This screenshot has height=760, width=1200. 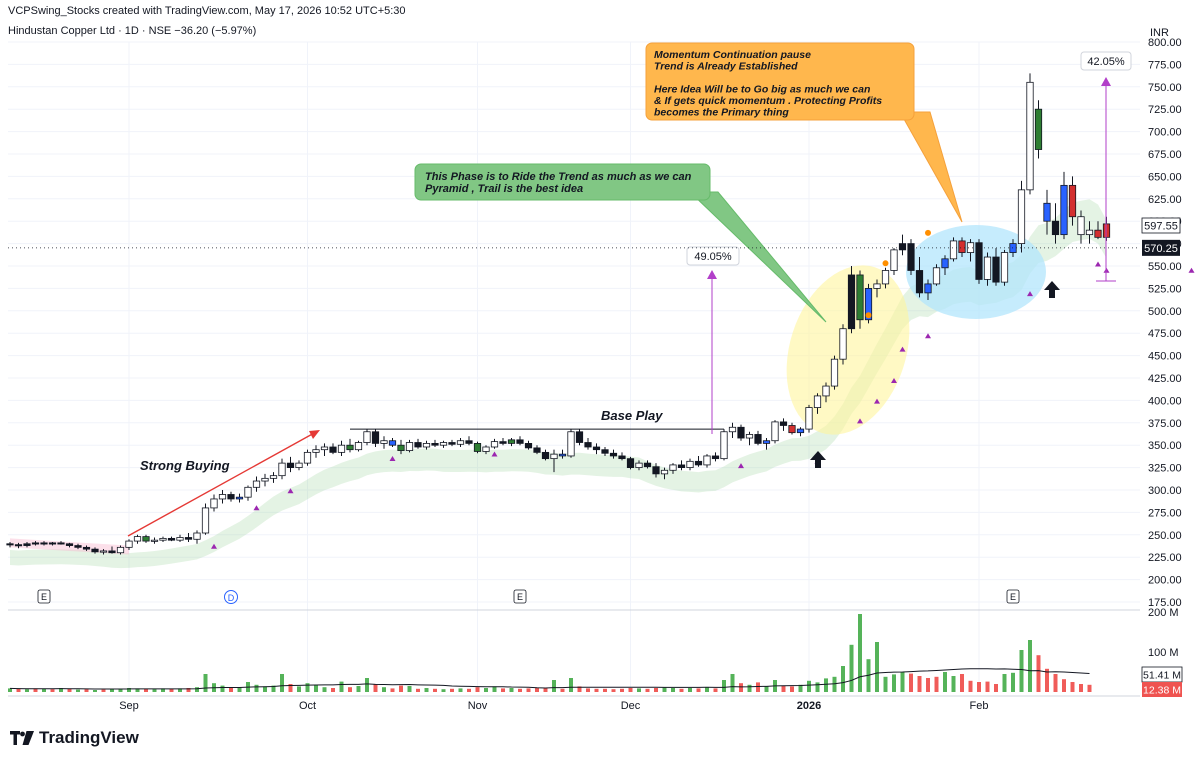 I want to click on price-tick-label: 675.00, so click(x=1165, y=155).